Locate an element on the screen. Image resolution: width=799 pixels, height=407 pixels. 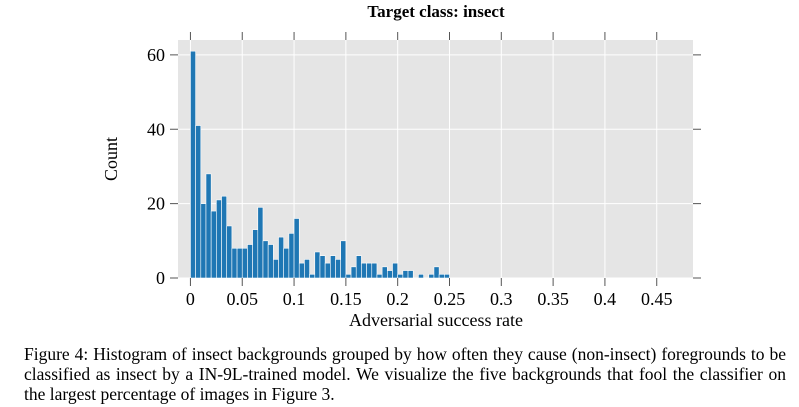
x-tick-label: 0.4 is located at coordinates (605, 299).